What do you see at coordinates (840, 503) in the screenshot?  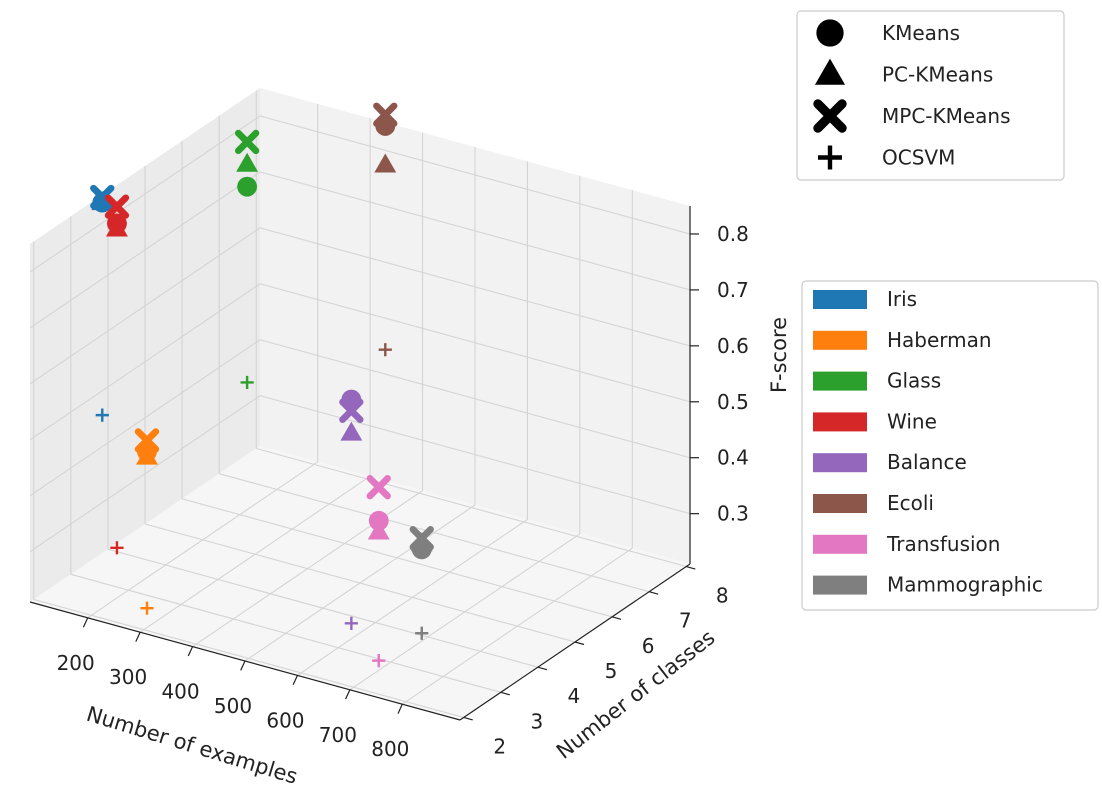 I see `legend-swatch-ecoli` at bounding box center [840, 503].